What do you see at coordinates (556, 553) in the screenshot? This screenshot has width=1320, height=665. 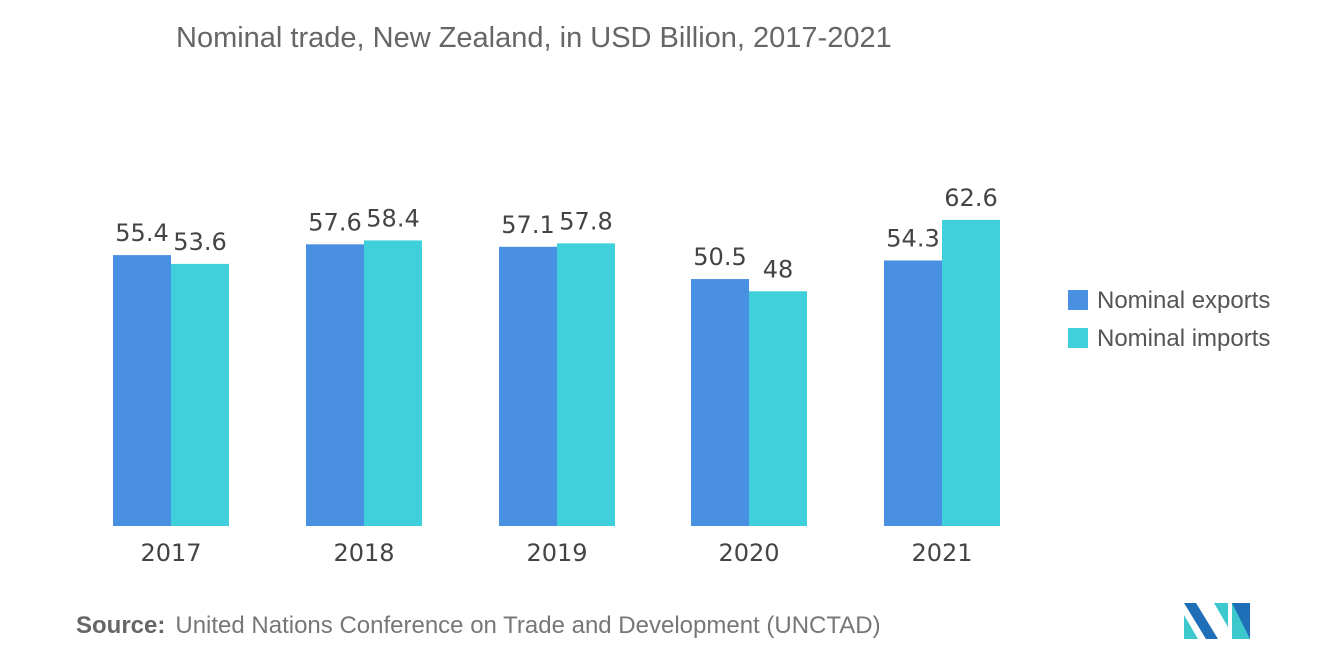 I see `x-tick-label: 2019` at bounding box center [556, 553].